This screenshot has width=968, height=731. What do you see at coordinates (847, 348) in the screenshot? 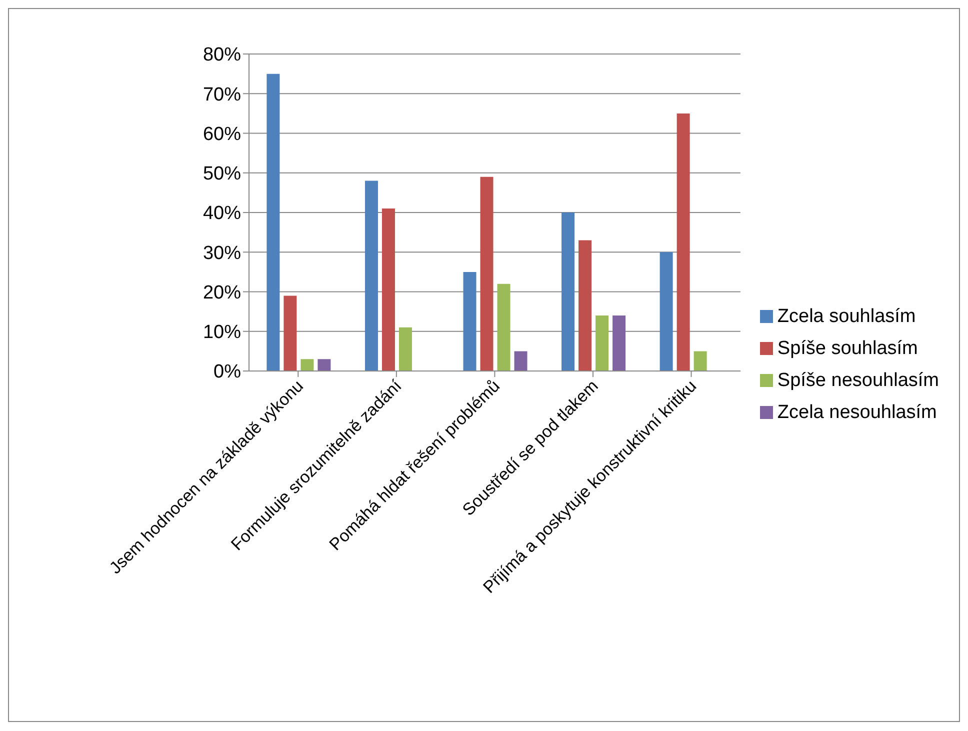
I see `legend-label: Spíše souhlasím` at bounding box center [847, 348].